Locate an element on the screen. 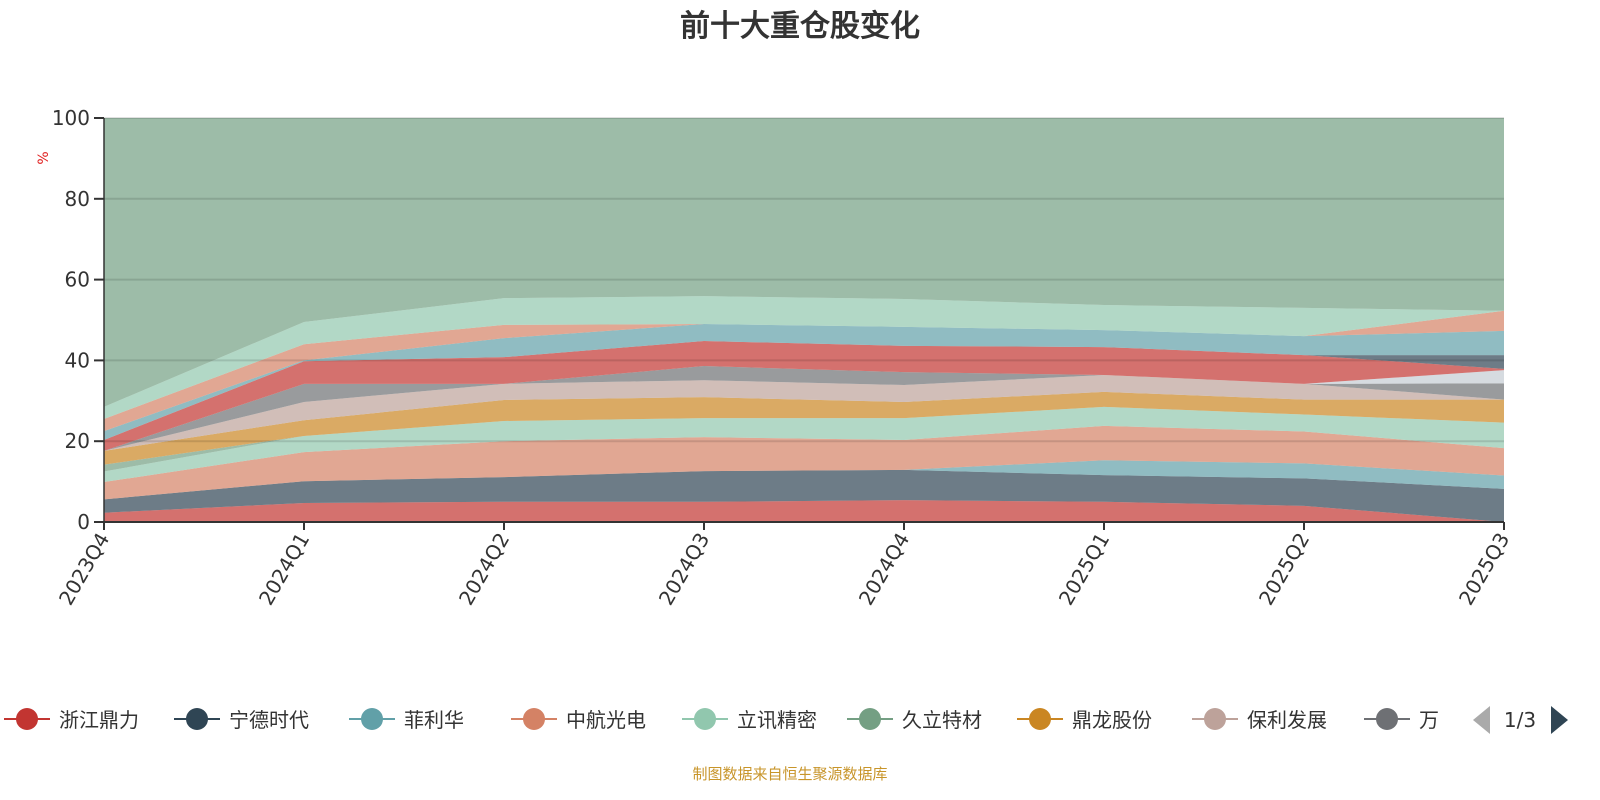 The width and height of the screenshot is (1600, 800). legend-page-indicator: 1/3 is located at coordinates (1520, 720).